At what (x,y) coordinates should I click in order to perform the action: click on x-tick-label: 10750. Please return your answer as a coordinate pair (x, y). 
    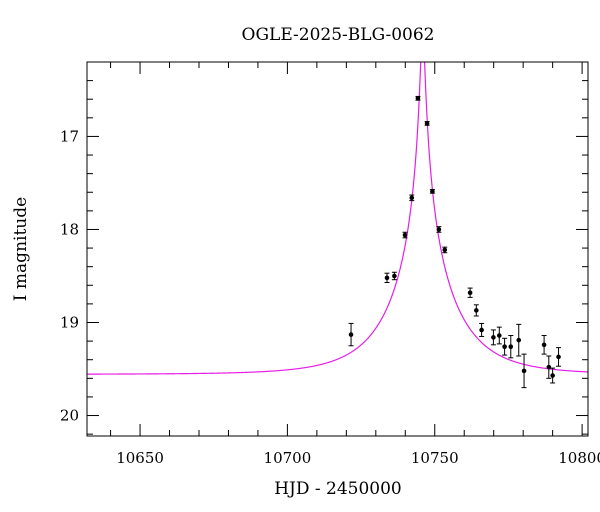
    Looking at the image, I should click on (435, 458).